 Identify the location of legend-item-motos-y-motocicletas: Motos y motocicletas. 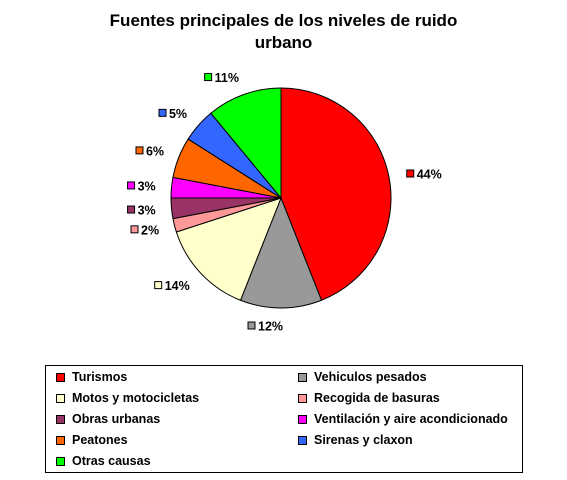
(127, 398).